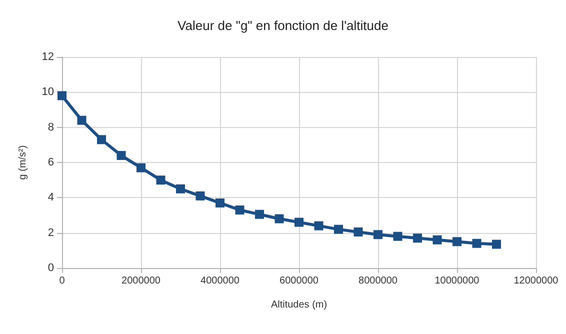 The image size is (566, 334). I want to click on y-tick-label: 0, so click(51, 268).